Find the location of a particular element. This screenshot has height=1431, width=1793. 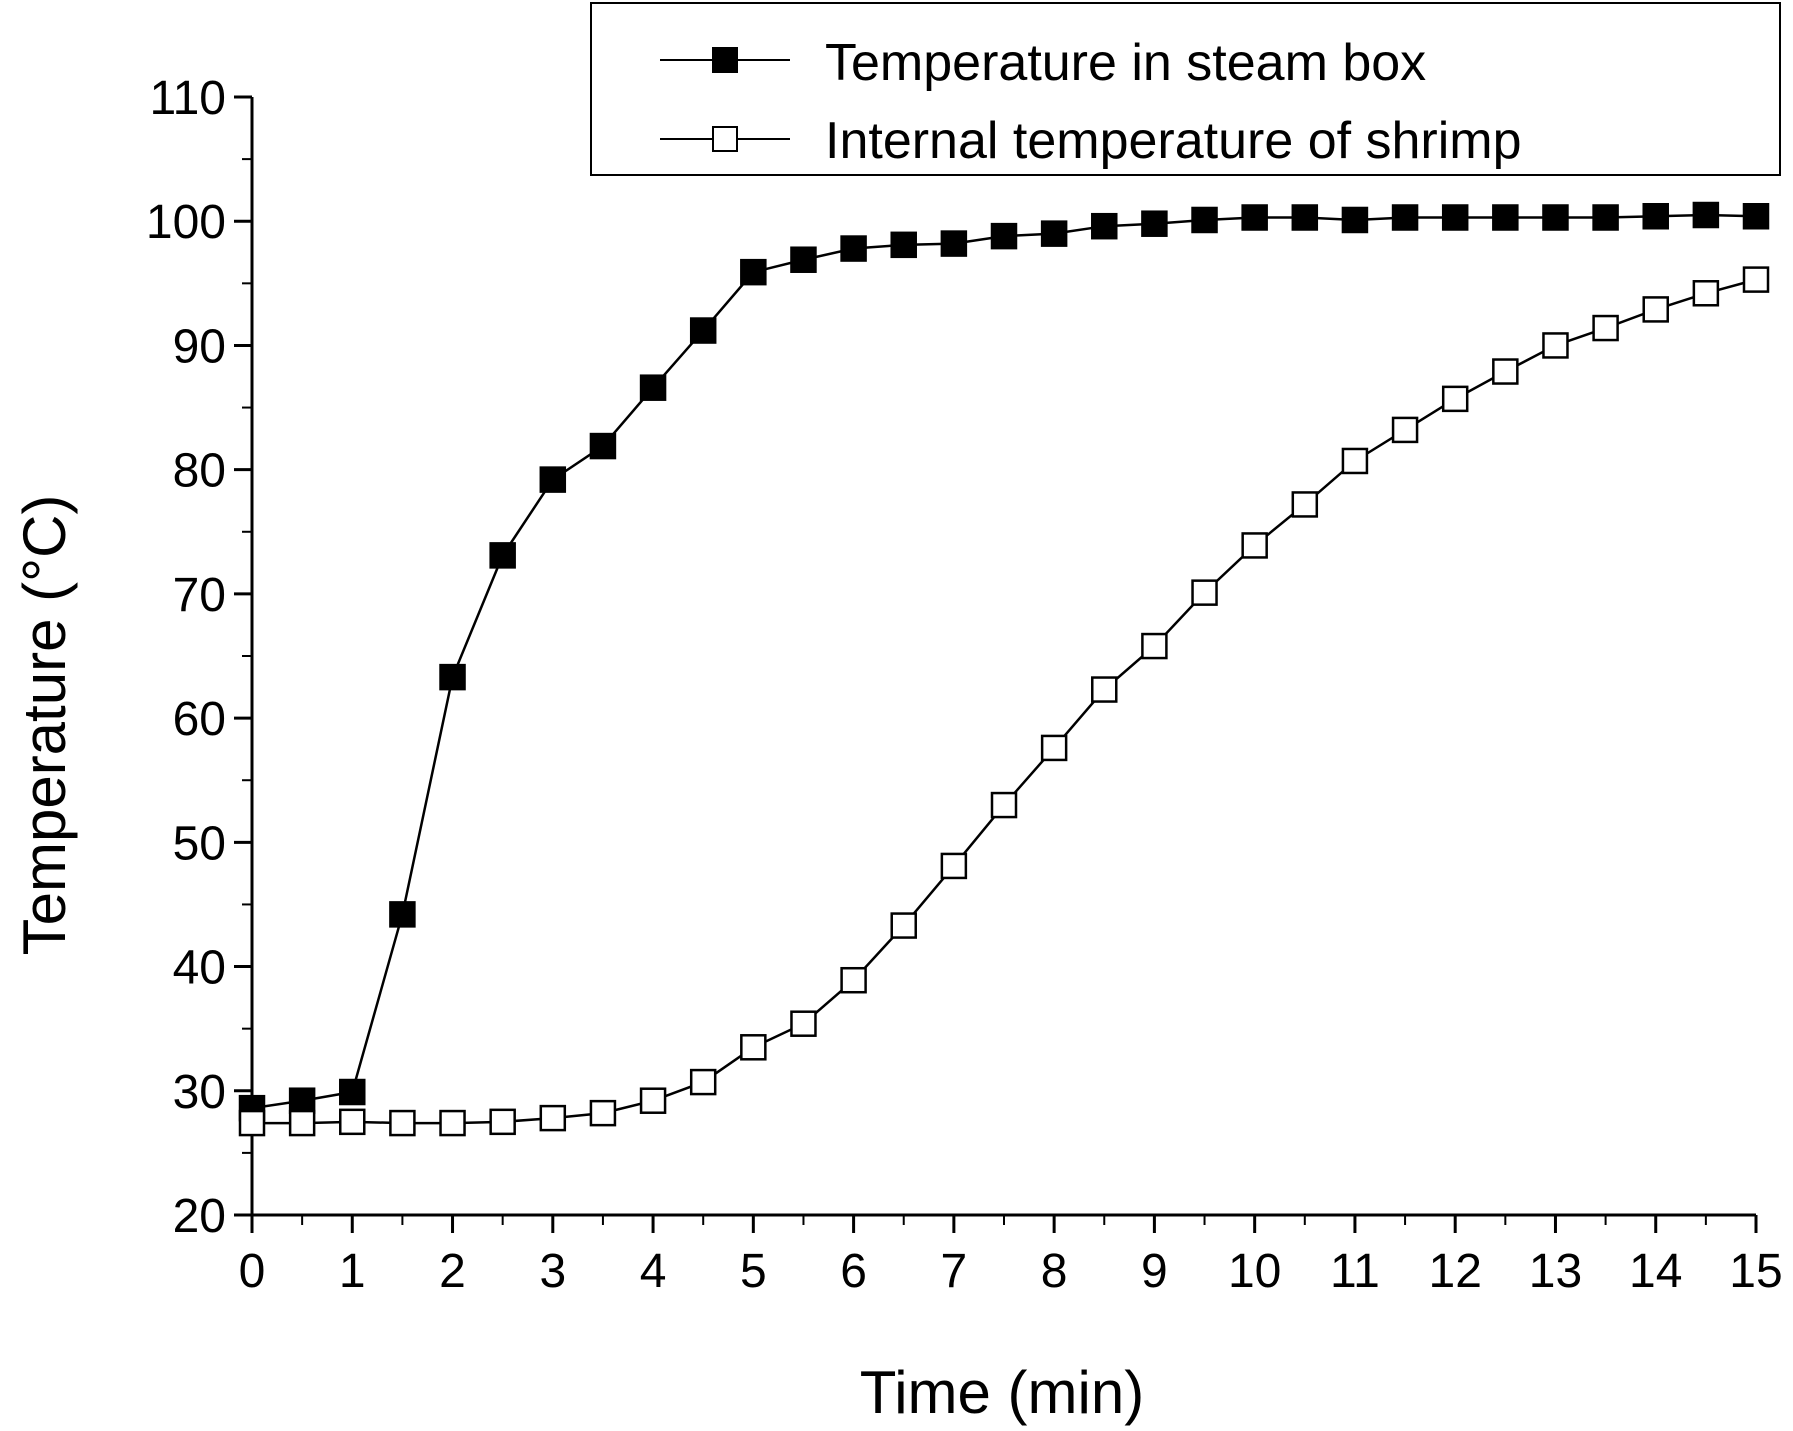

x-axis-label: Time (min) is located at coordinates (1002, 1392).